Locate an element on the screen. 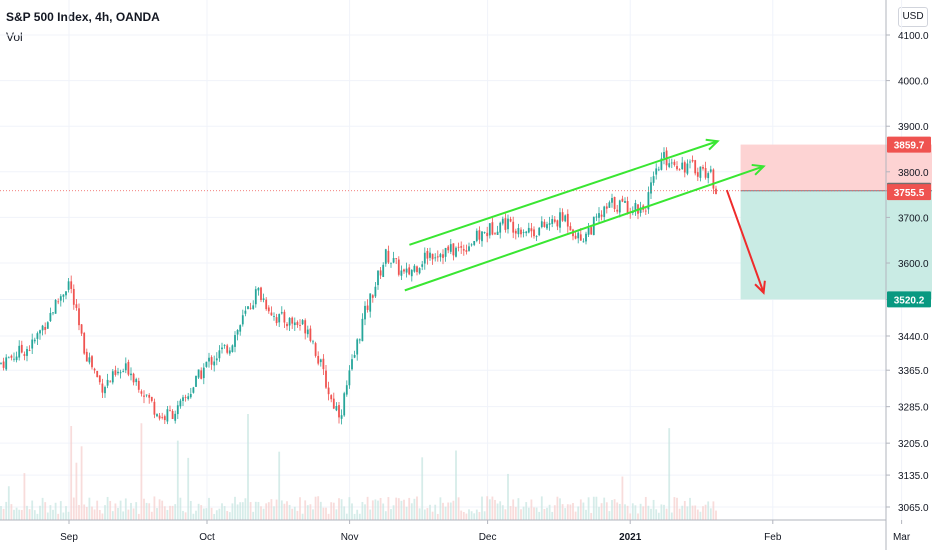  forecast-arrow is located at coordinates (745, 241).